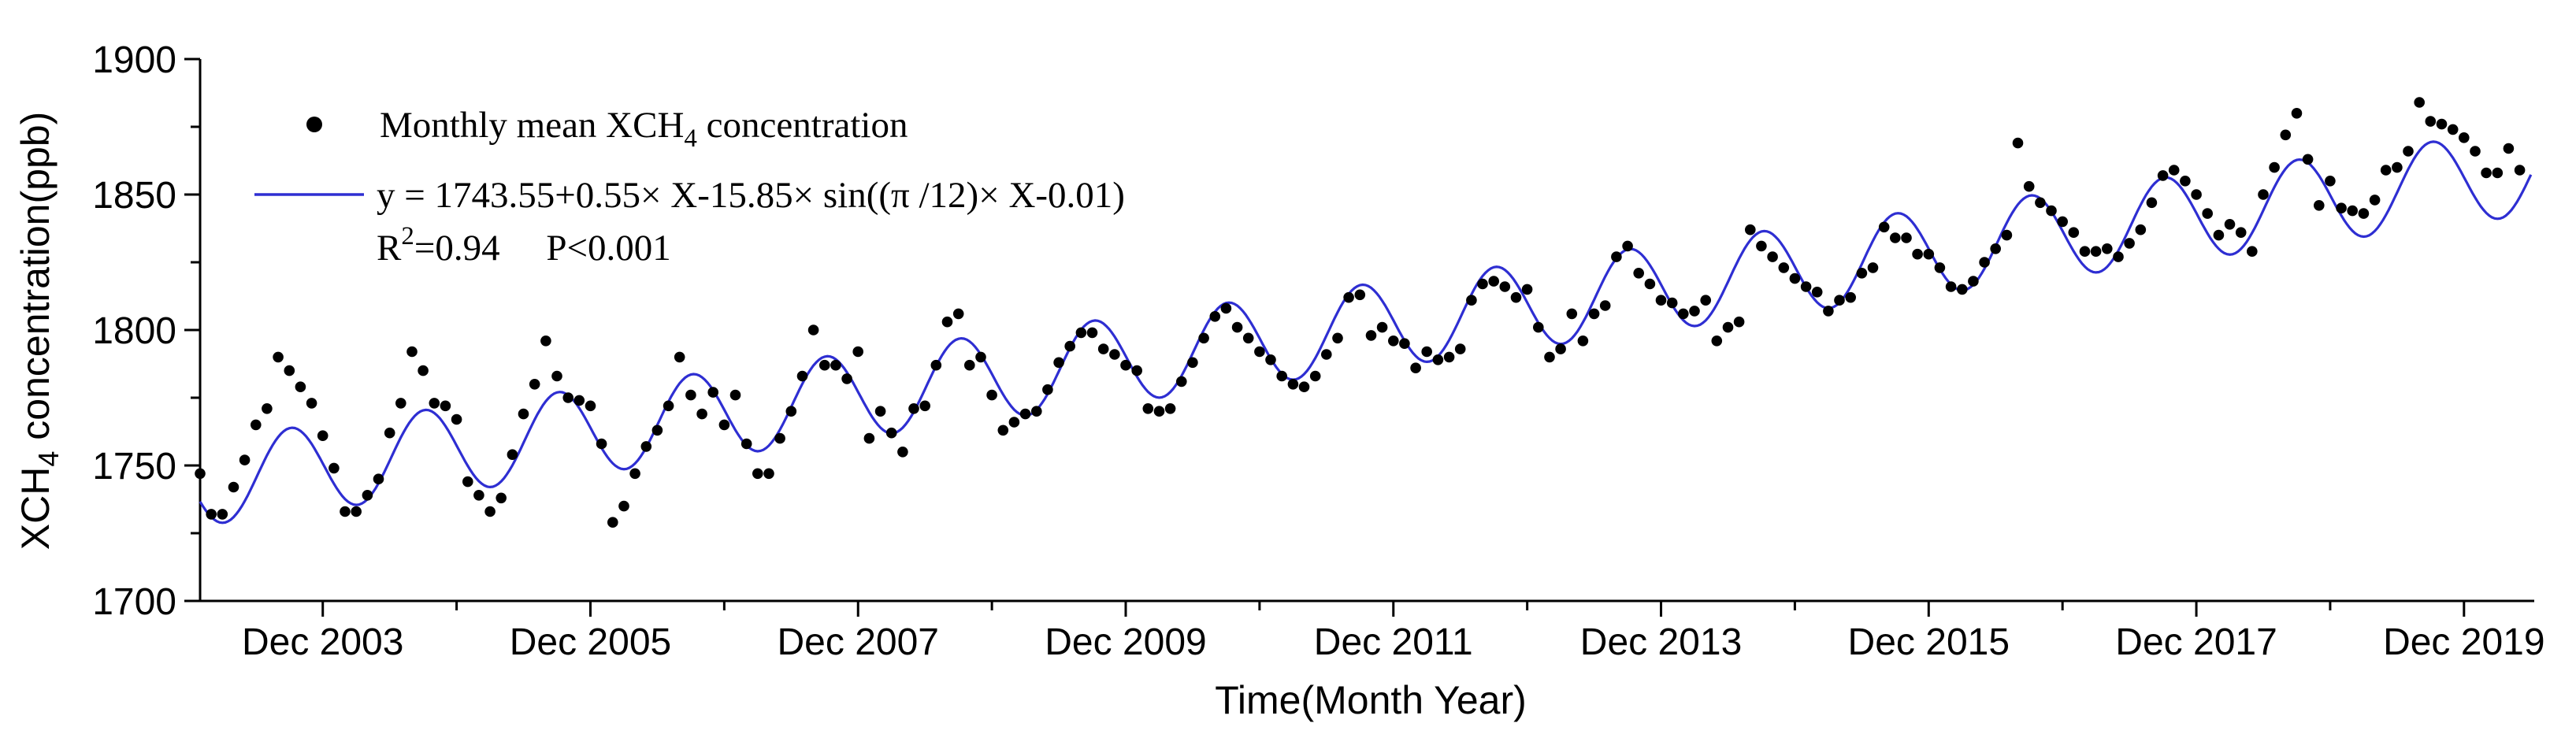  What do you see at coordinates (134, 467) in the screenshot?
I see `y-tick-label: 1750` at bounding box center [134, 467].